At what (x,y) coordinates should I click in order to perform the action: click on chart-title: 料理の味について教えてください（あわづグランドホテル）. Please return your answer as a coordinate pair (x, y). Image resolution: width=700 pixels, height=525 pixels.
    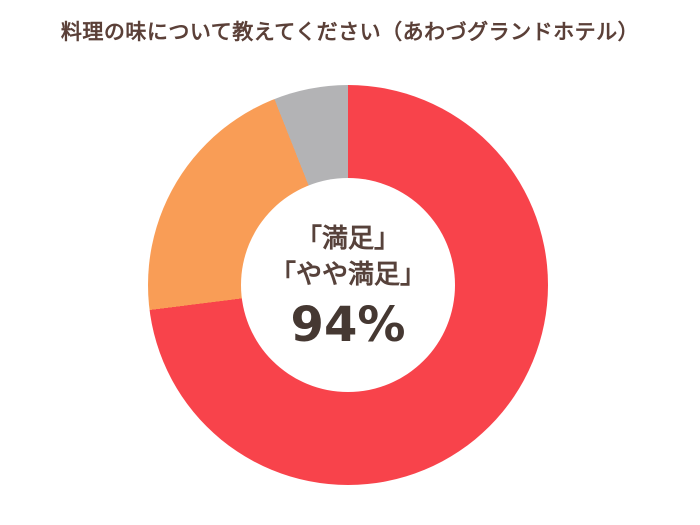
    Looking at the image, I should click on (350, 32).